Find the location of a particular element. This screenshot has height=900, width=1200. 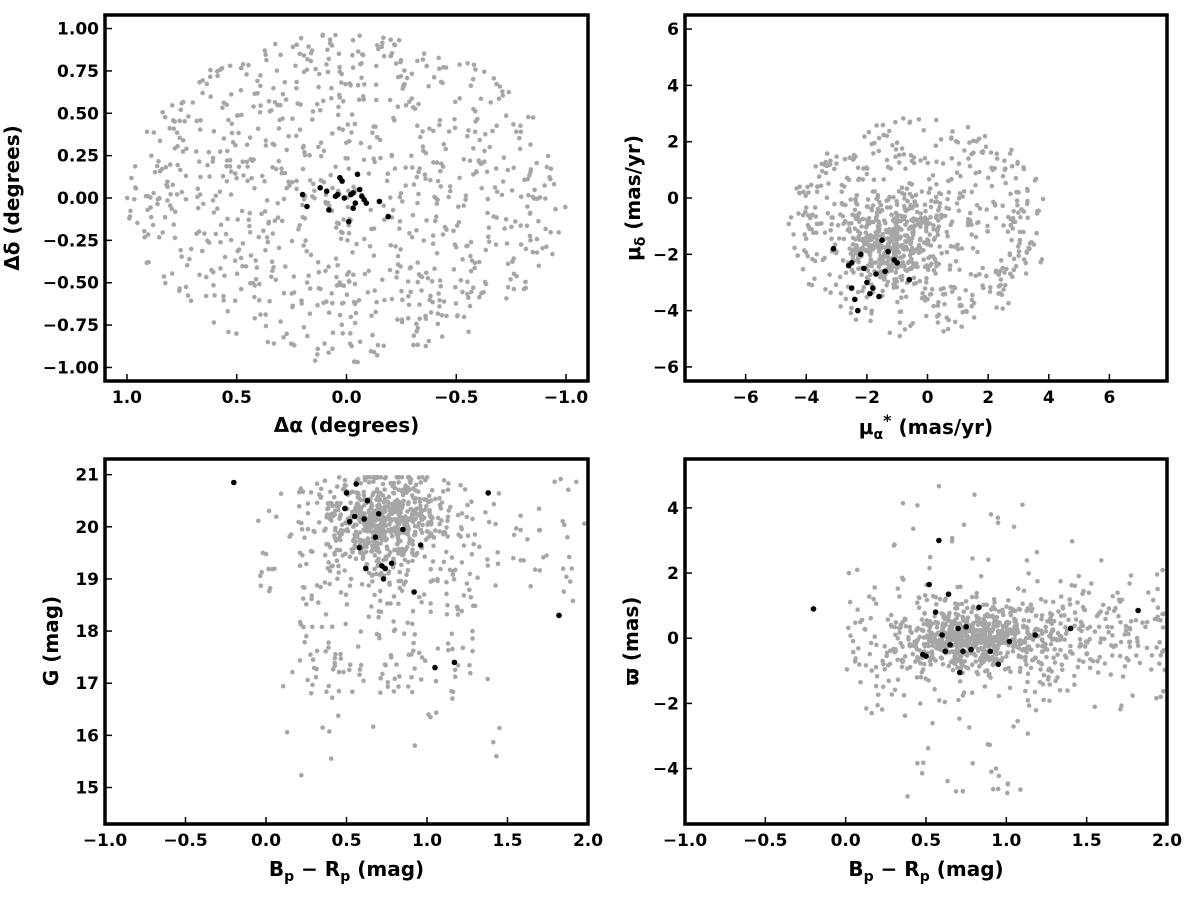

plx-x-tick-label: −1.0 is located at coordinates (685, 841).